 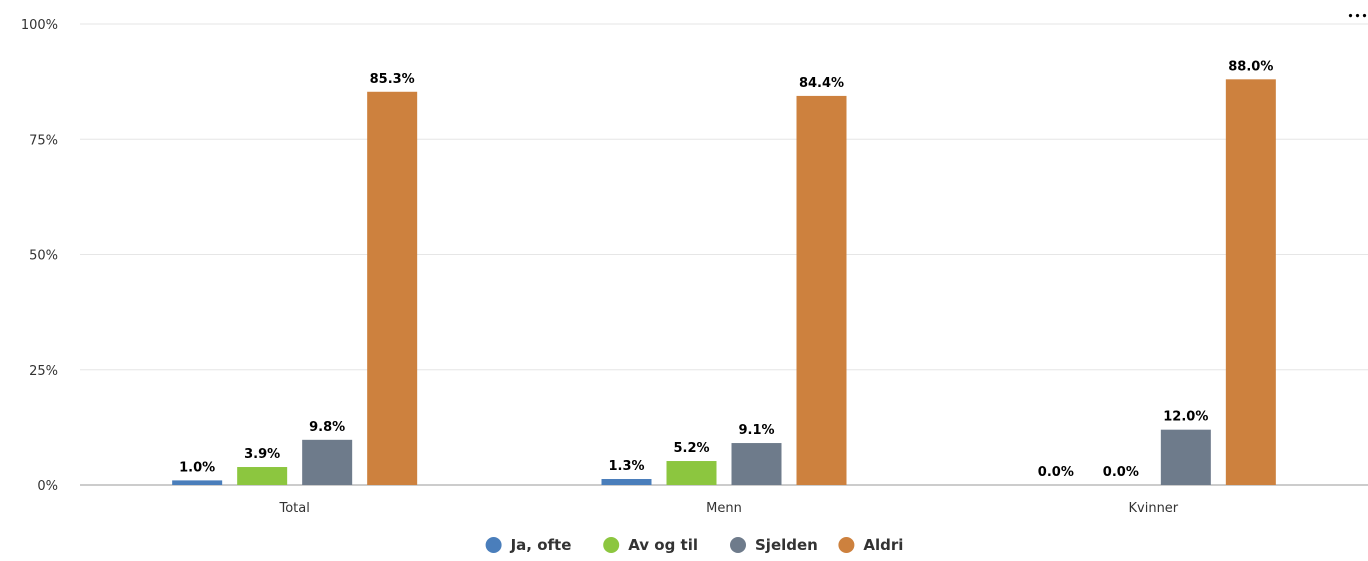 I want to click on bar-value-label: 12.0%, so click(x=1185, y=417).